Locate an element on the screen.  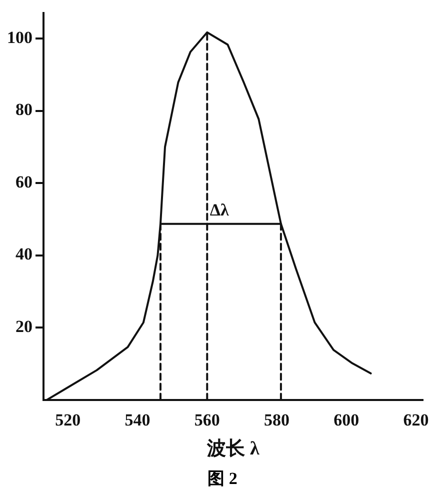
x-tick-label: 620 is located at coordinates (416, 420).